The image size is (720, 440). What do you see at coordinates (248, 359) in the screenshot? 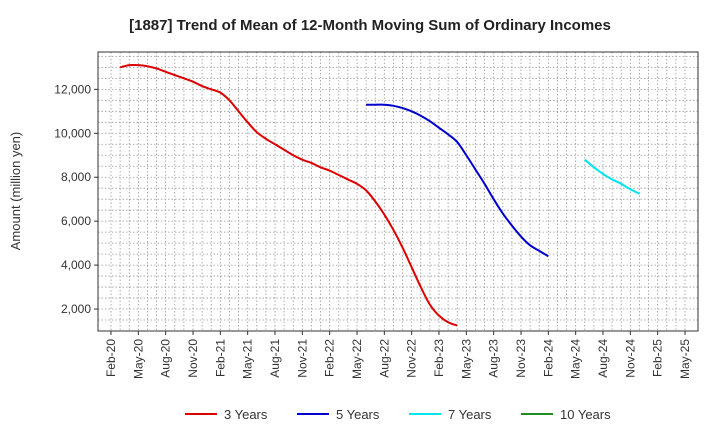
I see `x-tick-label: May-21` at bounding box center [248, 359].